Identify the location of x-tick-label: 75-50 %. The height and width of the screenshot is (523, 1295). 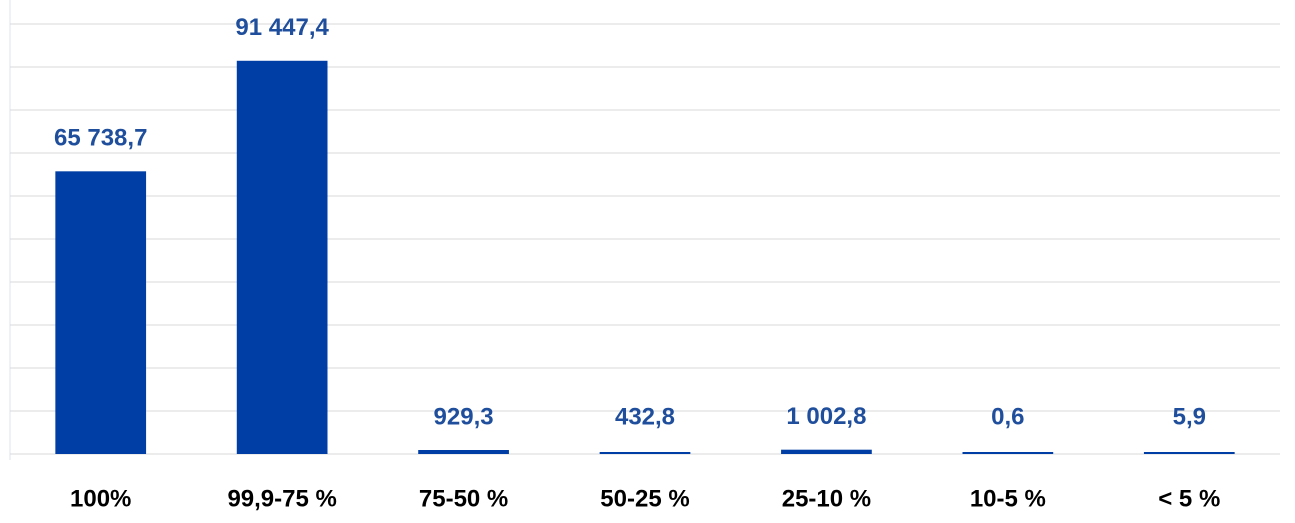
(463, 498).